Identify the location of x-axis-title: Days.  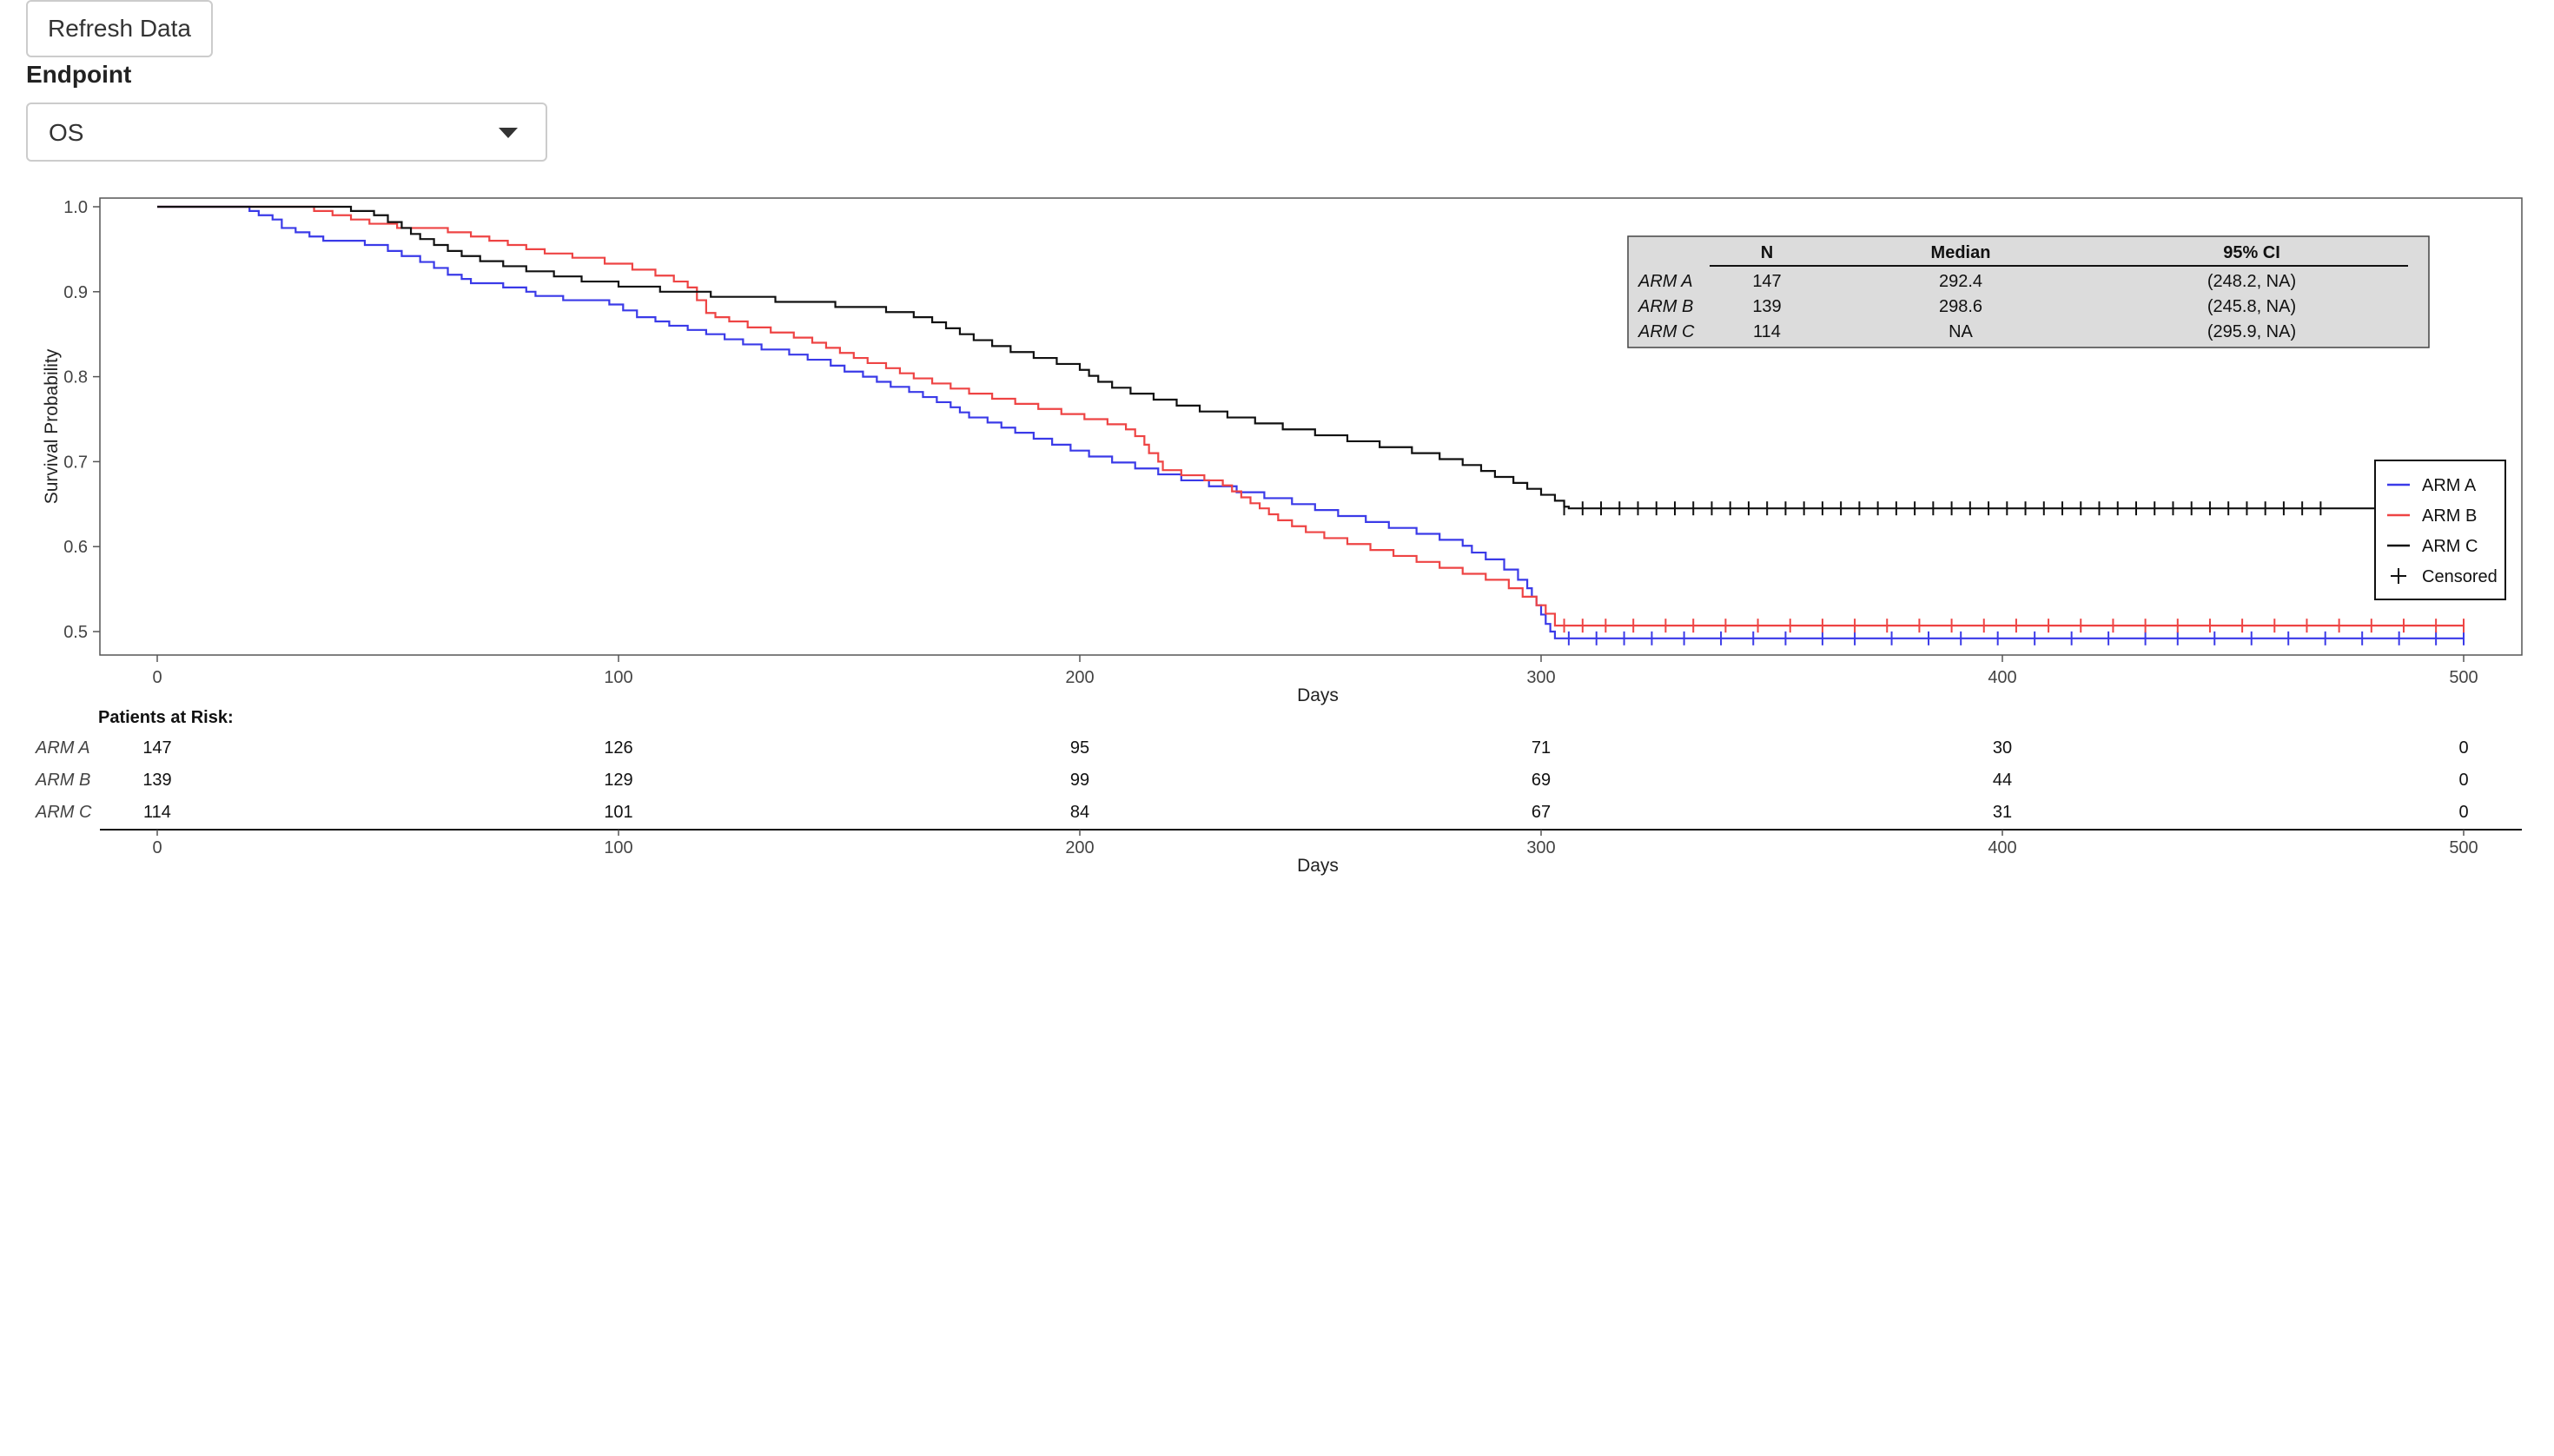
(1318, 695).